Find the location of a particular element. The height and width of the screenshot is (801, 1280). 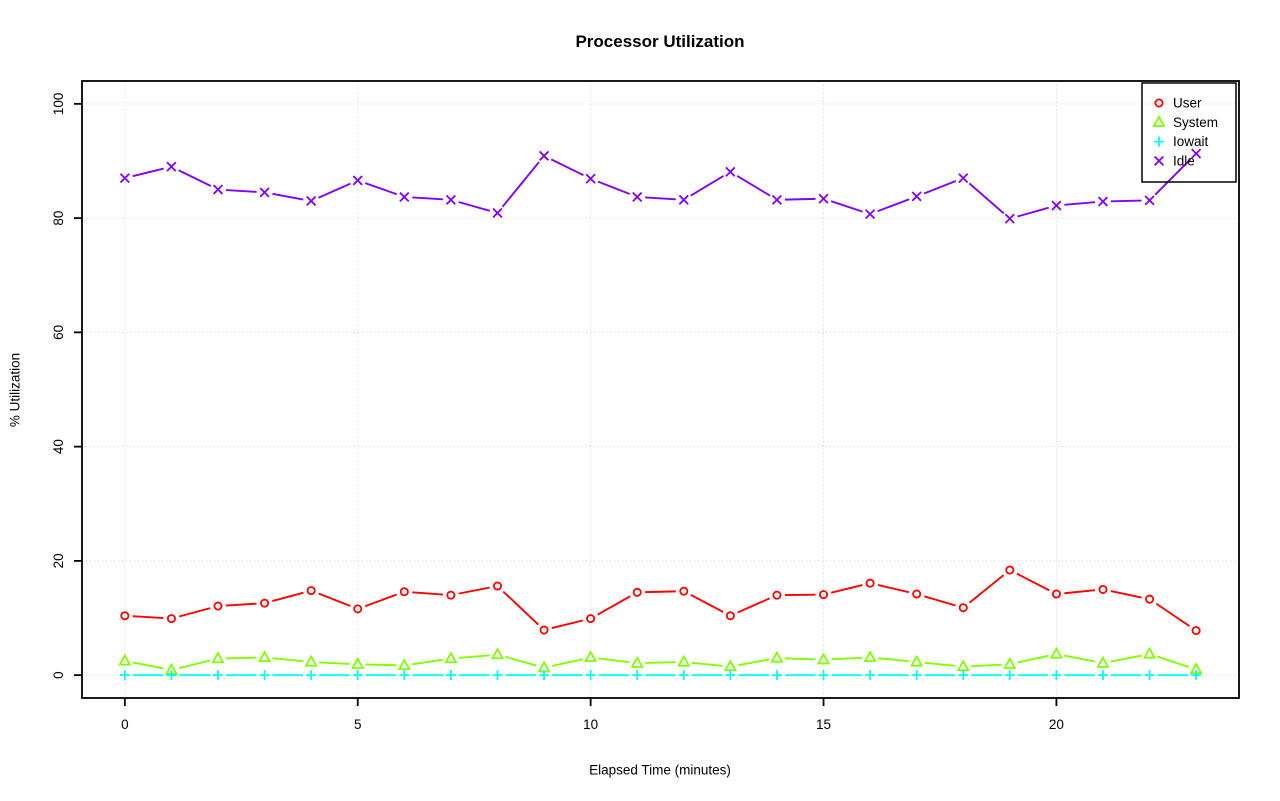

legend: User System Iowait Idle is located at coordinates (1189, 132).